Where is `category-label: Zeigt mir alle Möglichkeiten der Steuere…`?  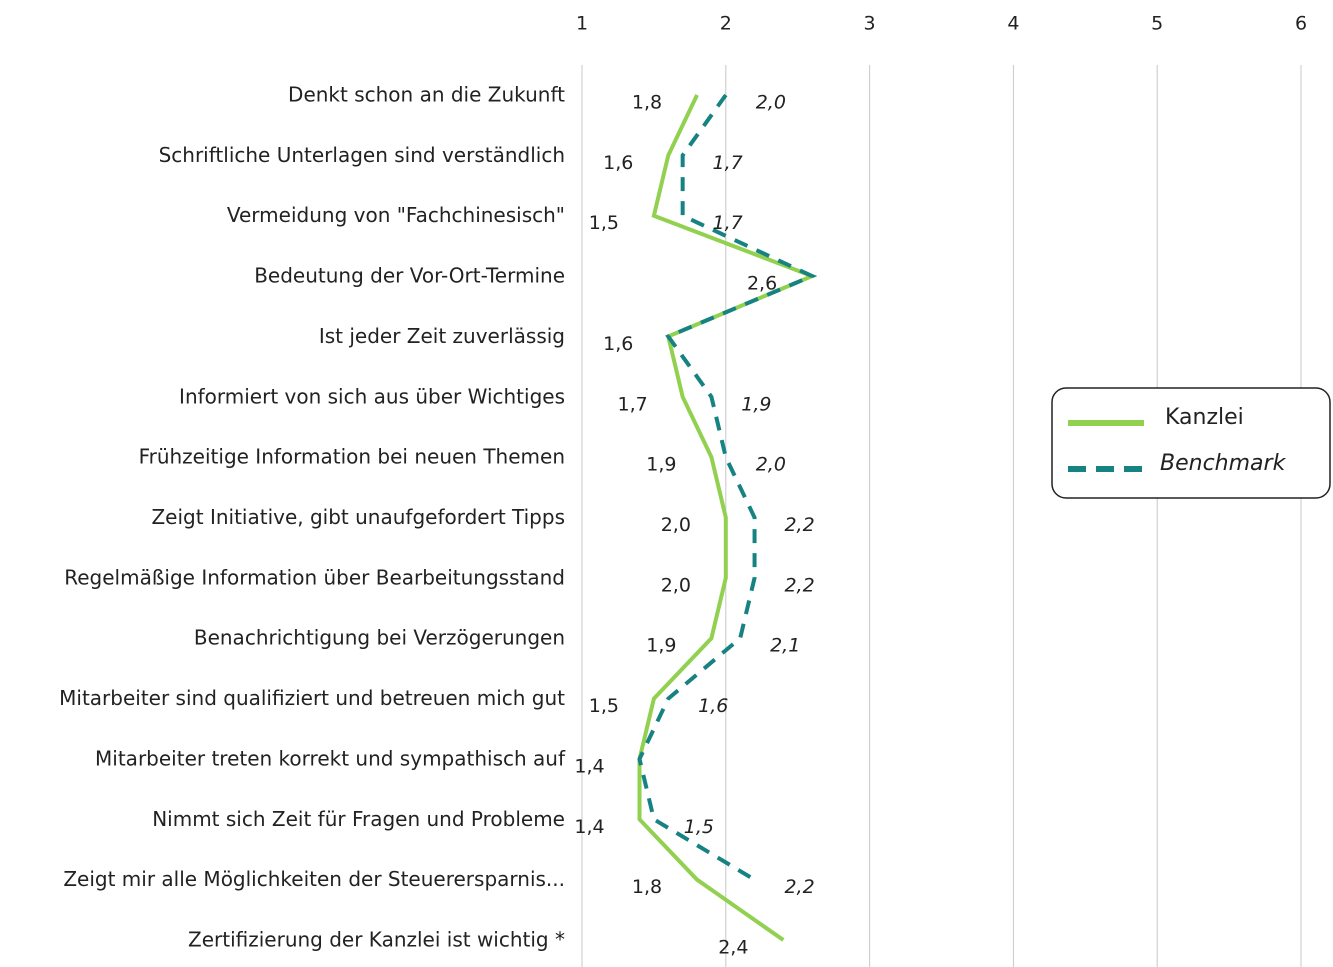 category-label: Zeigt mir alle Möglichkeiten der Steuere… is located at coordinates (314, 879).